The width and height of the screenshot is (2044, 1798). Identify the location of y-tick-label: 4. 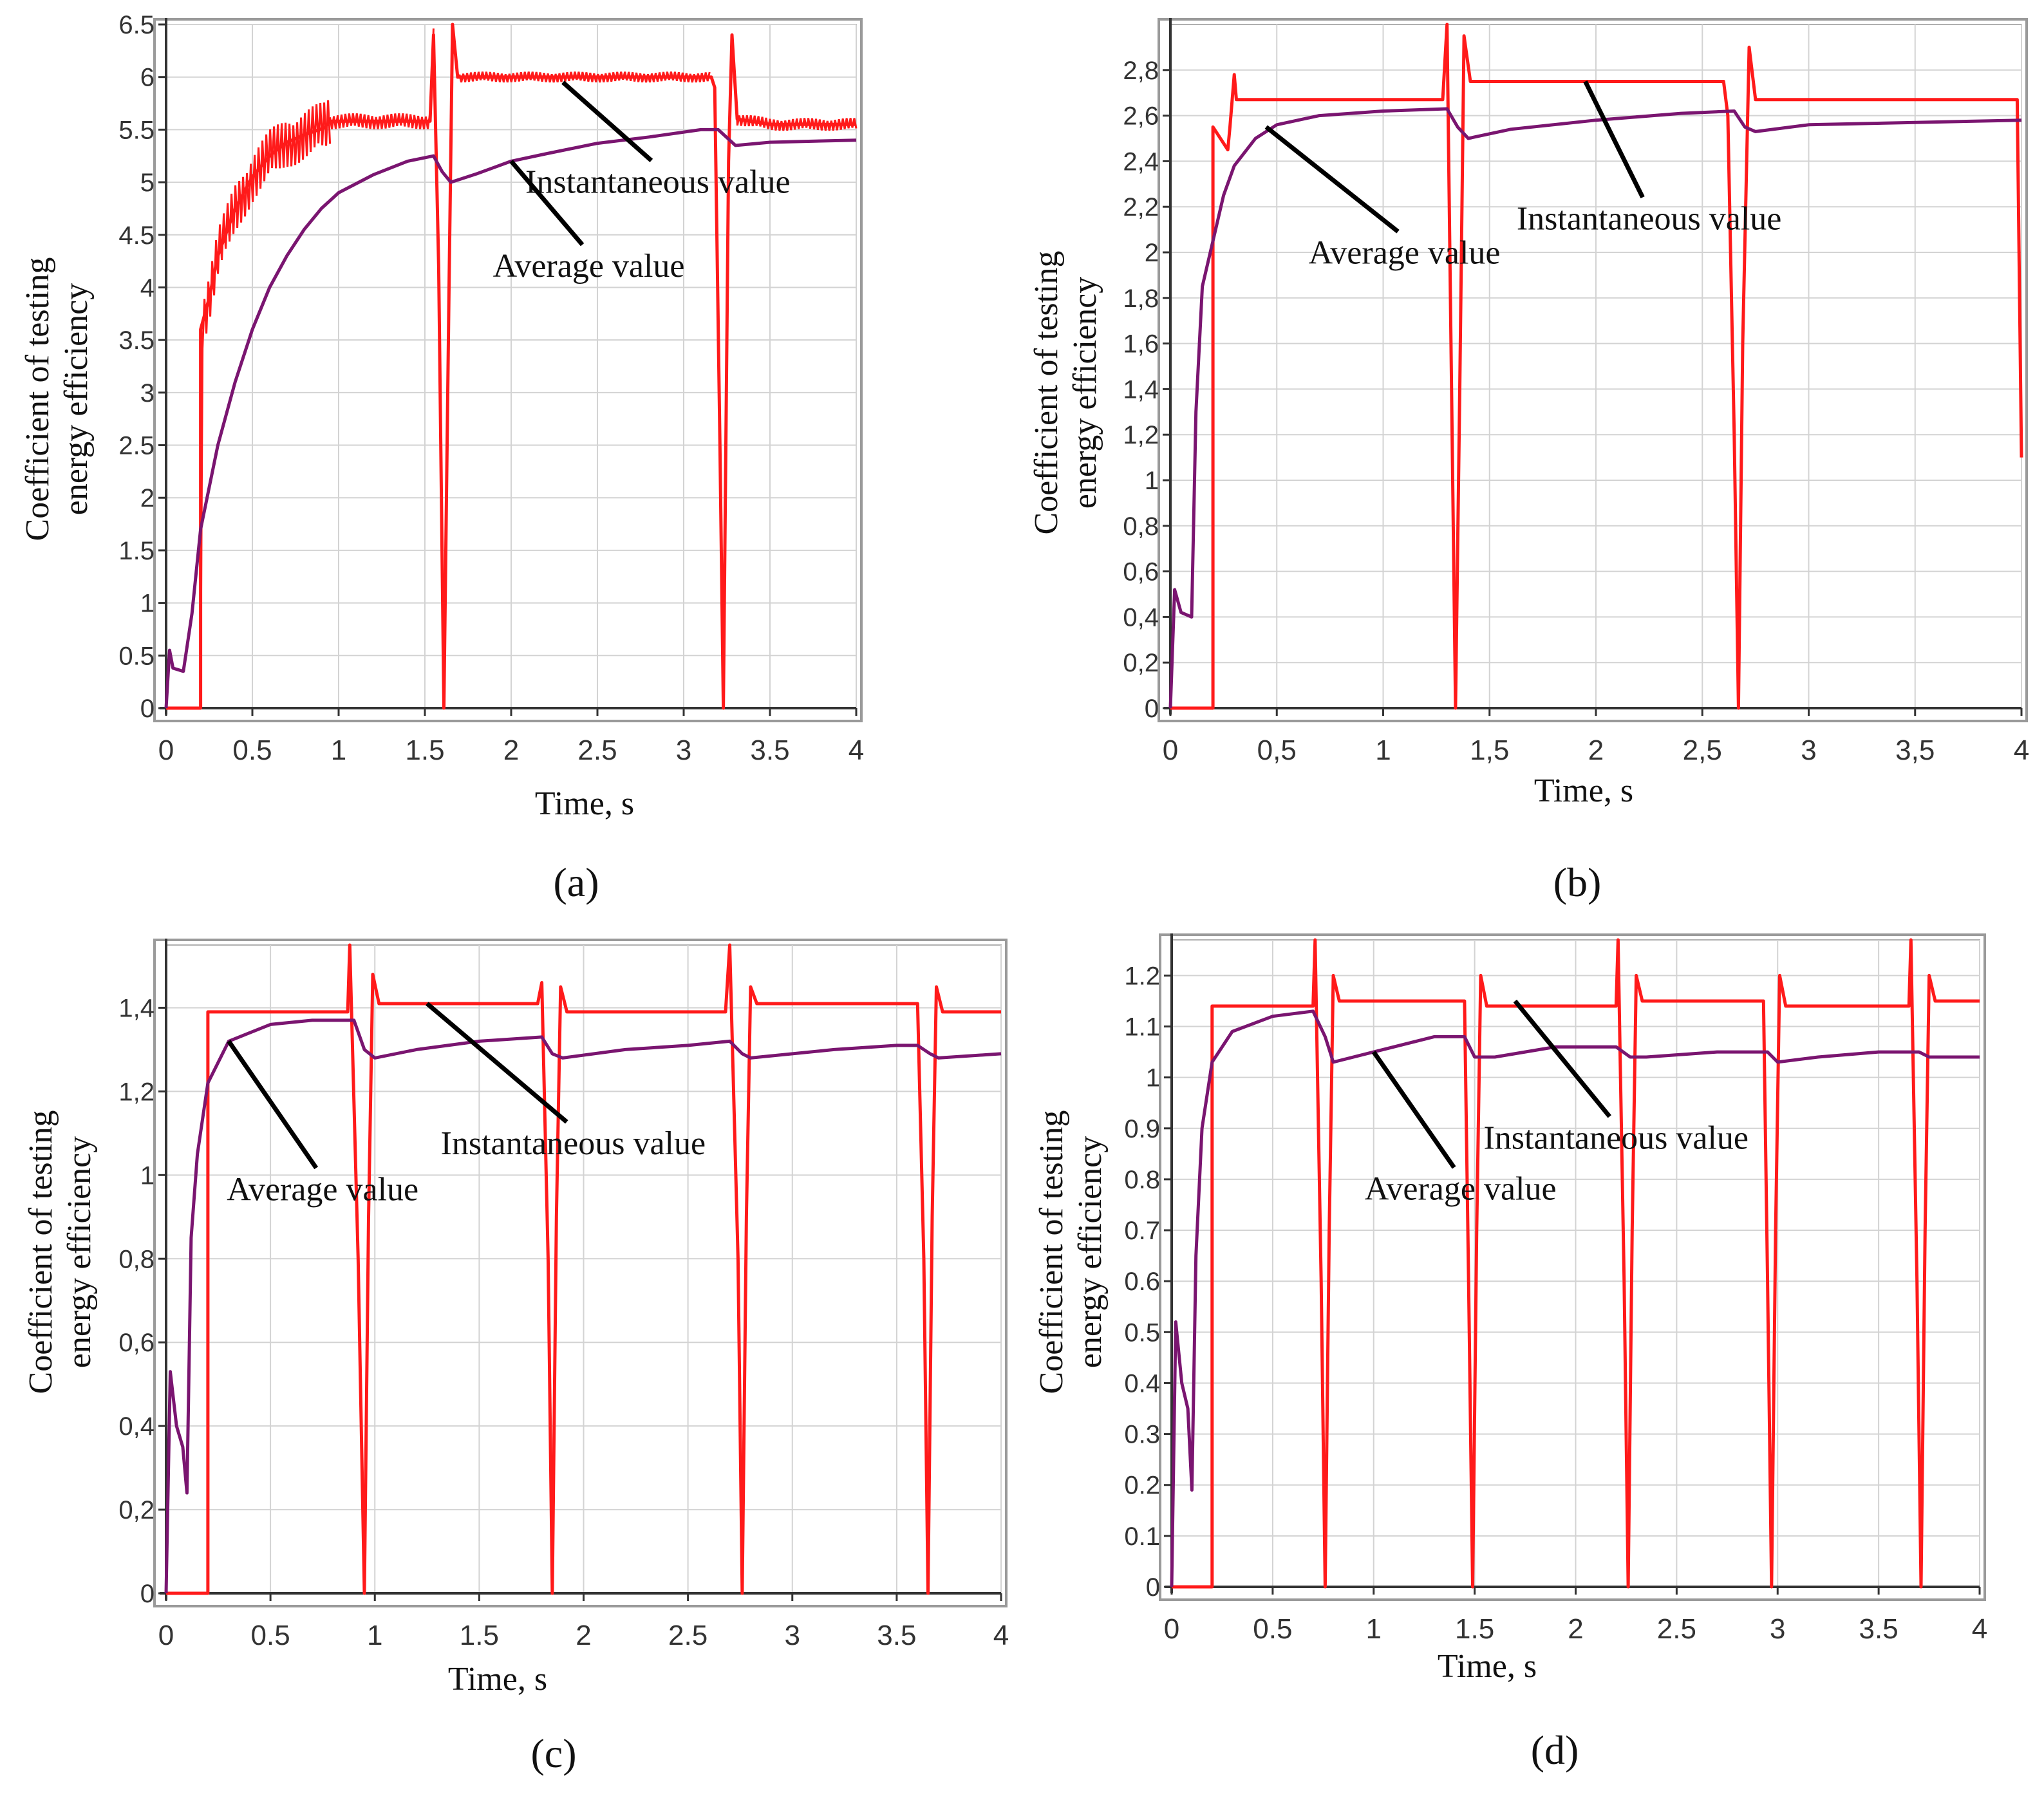
(147, 288).